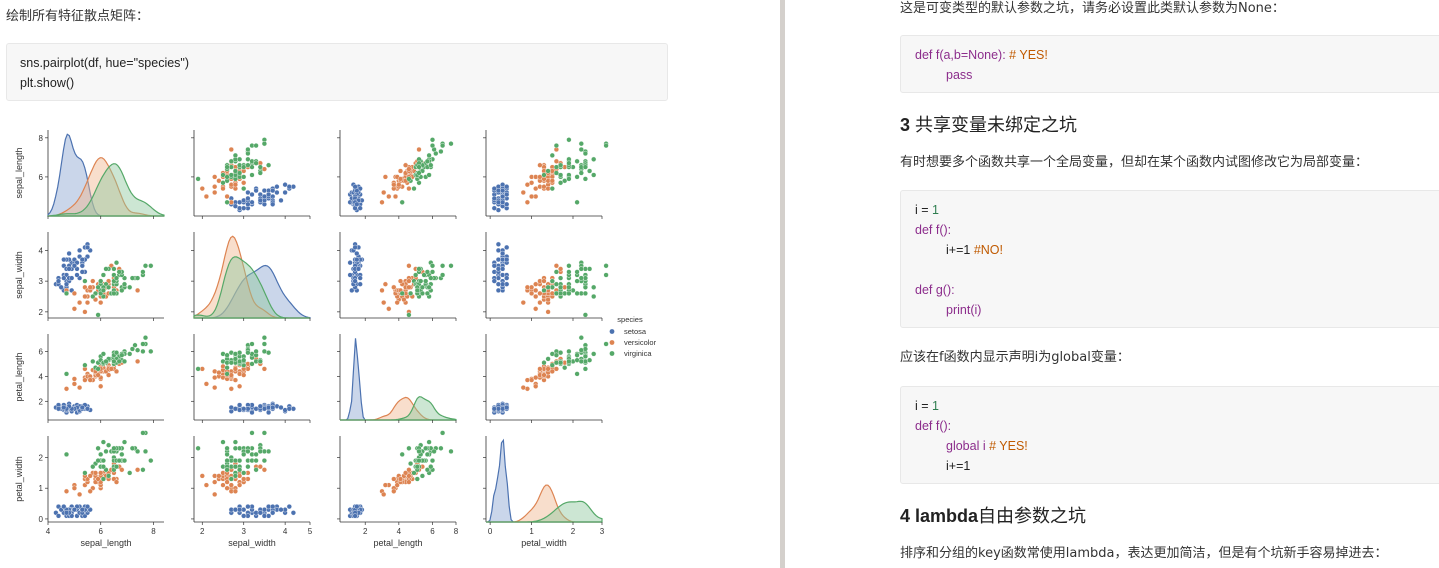 The height and width of the screenshot is (568, 1439). I want to click on x-axis-label: petal_width, so click(544, 543).